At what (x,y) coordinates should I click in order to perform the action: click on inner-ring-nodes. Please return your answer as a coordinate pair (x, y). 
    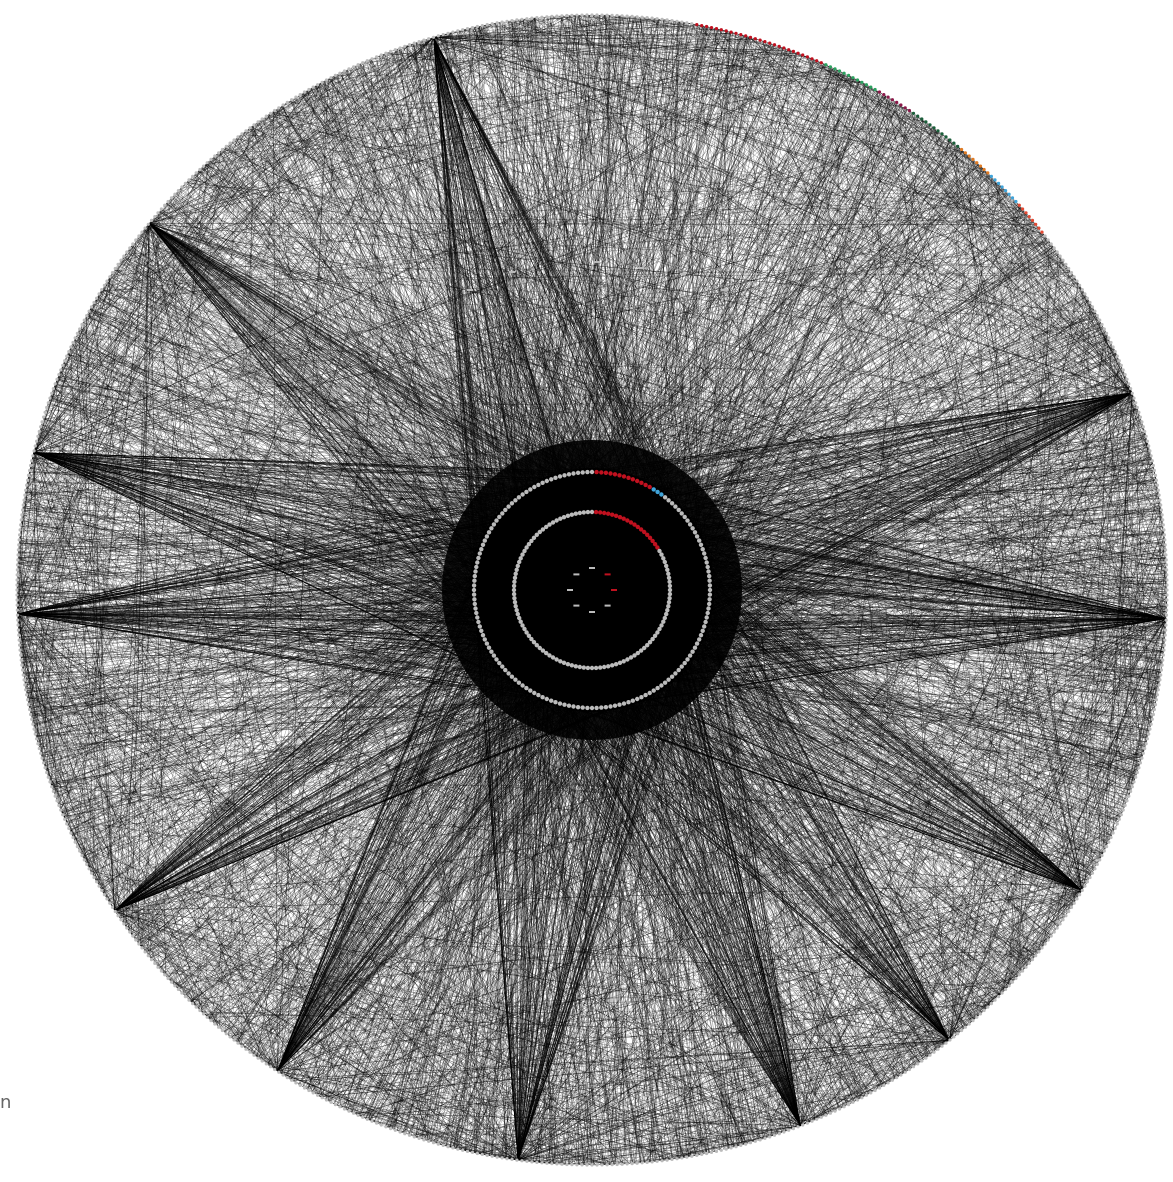
    Looking at the image, I should click on (592, 590).